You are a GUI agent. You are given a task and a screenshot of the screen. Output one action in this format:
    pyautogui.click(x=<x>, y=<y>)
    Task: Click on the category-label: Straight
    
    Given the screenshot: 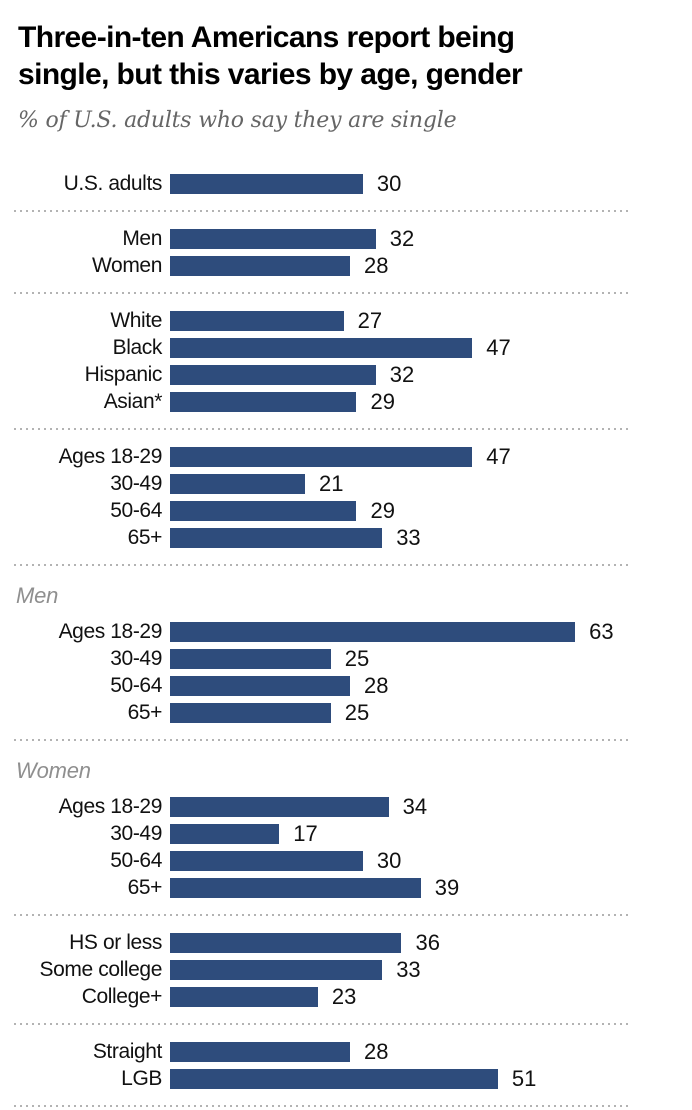 What is the action you would take?
    pyautogui.click(x=127, y=1051)
    